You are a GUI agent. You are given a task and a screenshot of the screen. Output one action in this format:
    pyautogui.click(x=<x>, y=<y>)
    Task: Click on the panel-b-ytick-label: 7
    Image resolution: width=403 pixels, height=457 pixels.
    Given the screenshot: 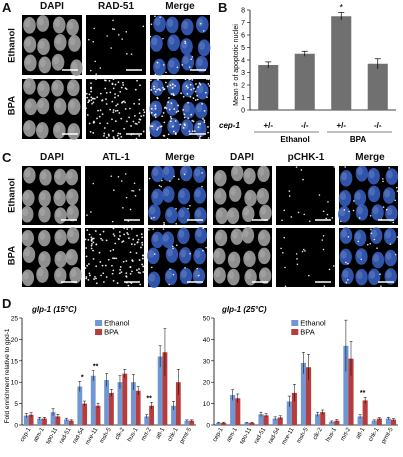 What is the action you would take?
    pyautogui.click(x=243, y=23)
    